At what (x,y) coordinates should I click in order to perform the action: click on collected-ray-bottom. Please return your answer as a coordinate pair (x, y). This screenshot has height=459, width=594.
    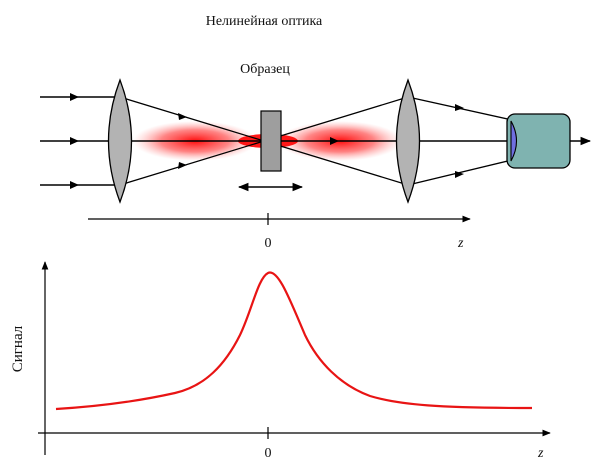
    Looking at the image, I should click on (460, 172).